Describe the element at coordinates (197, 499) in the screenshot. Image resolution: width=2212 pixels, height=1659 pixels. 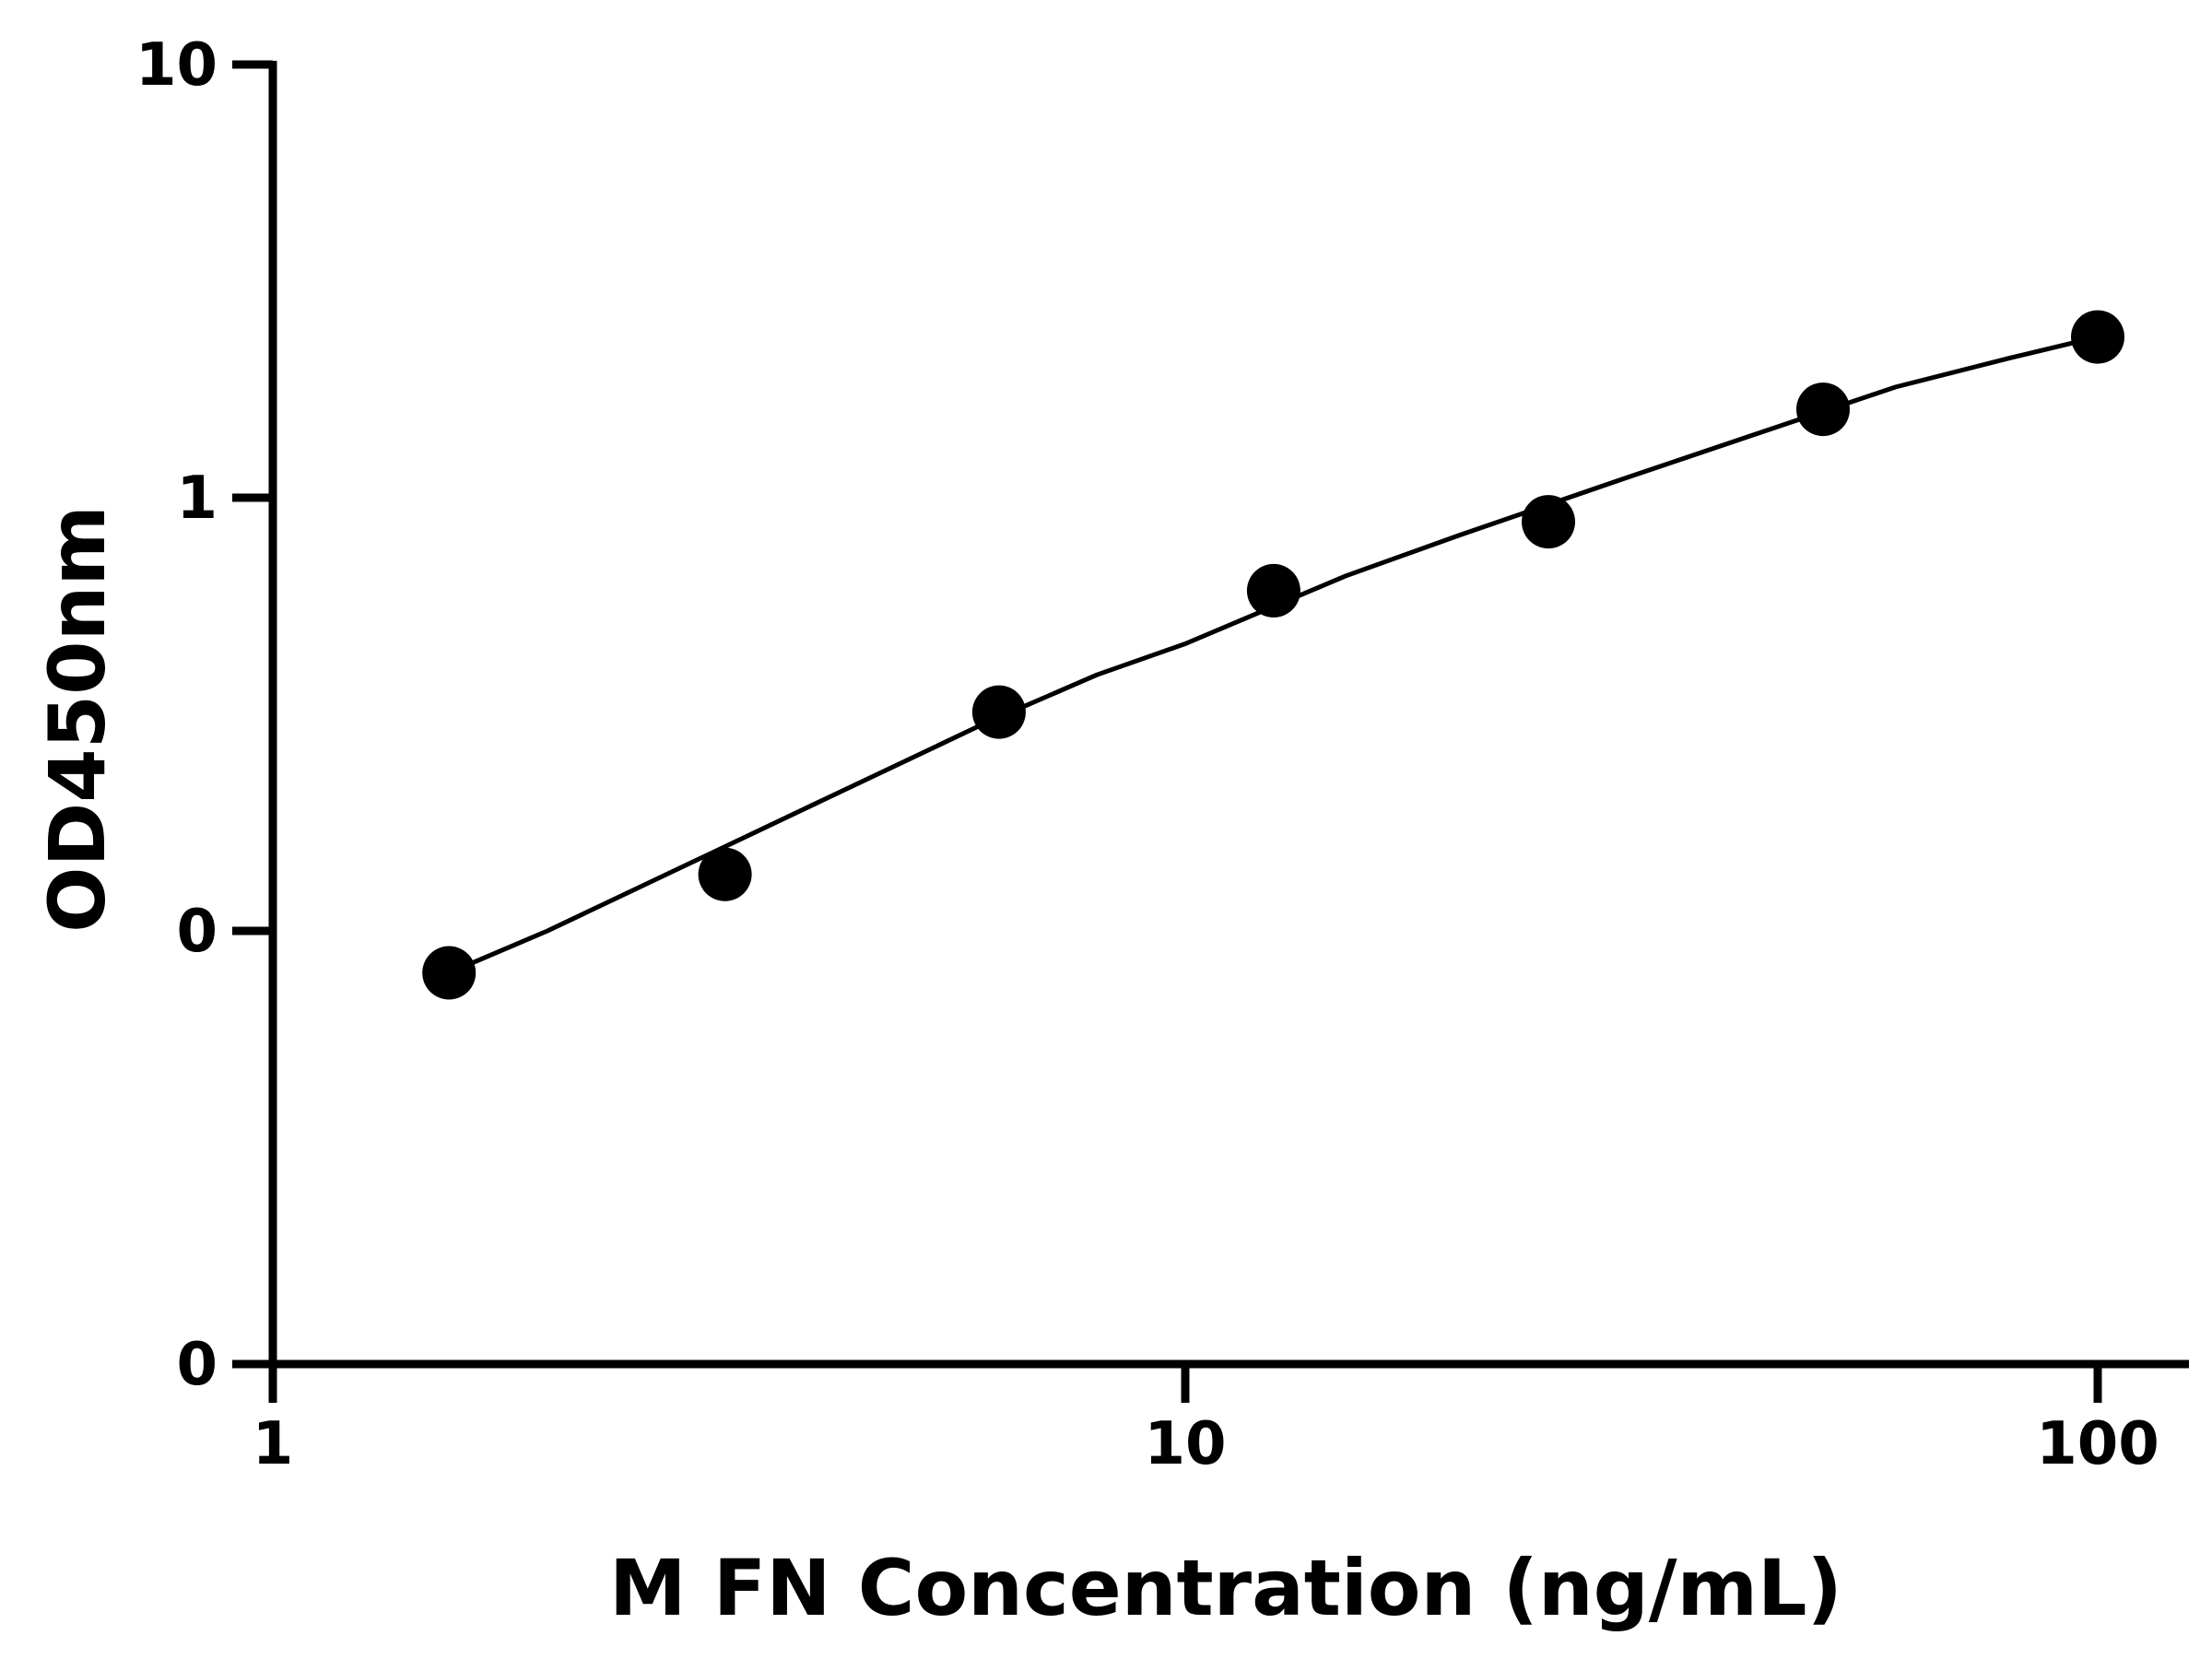
I see `y-tick-label: 1` at that location.